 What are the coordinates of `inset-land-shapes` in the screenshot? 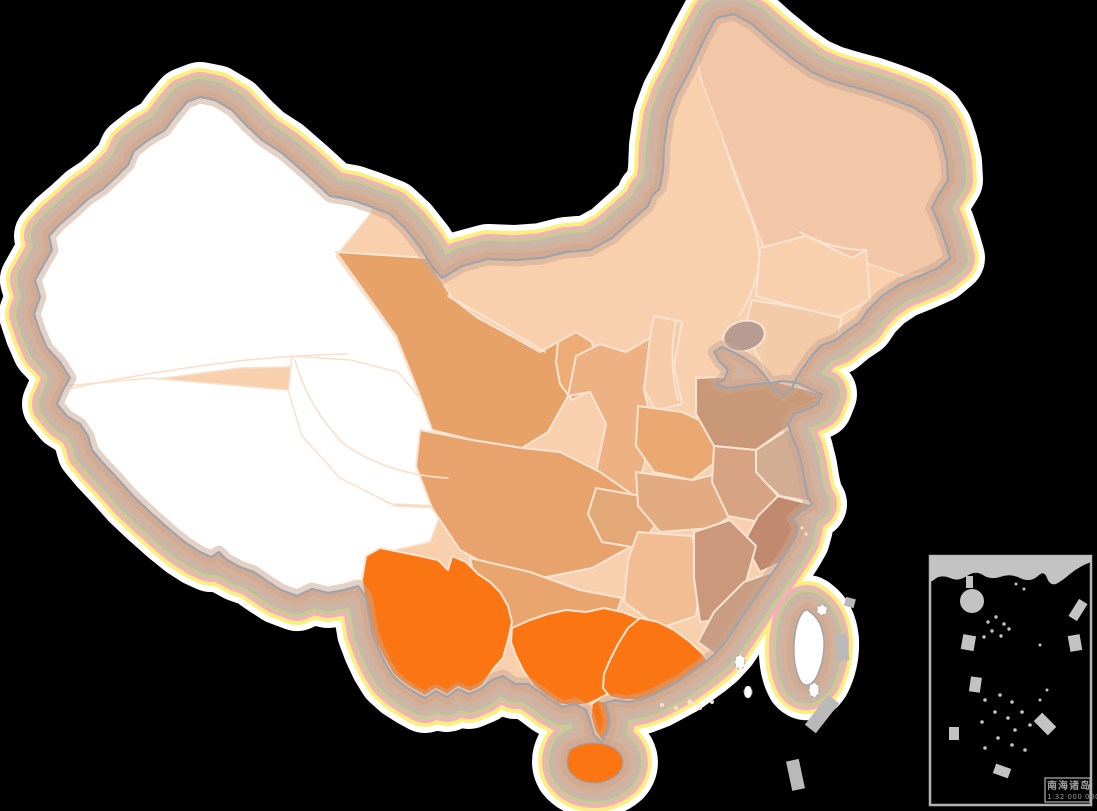 It's located at (1010, 667).